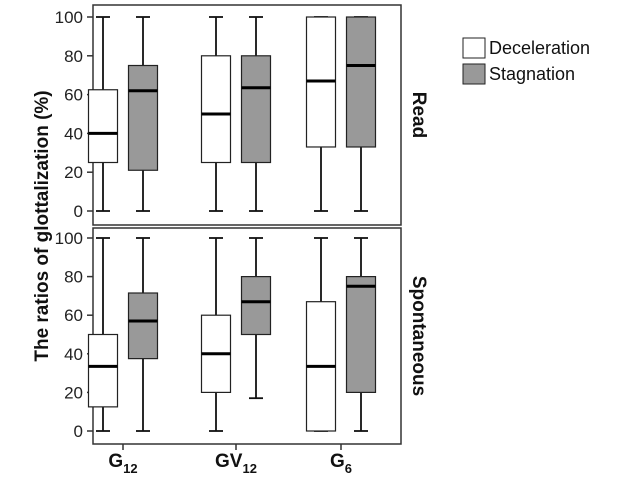  What do you see at coordinates (341, 463) in the screenshot?
I see `x-category-label: G6` at bounding box center [341, 463].